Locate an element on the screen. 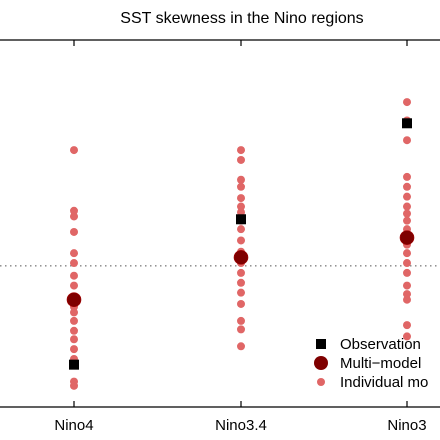  legend-marker-individual-mo is located at coordinates (321, 382).